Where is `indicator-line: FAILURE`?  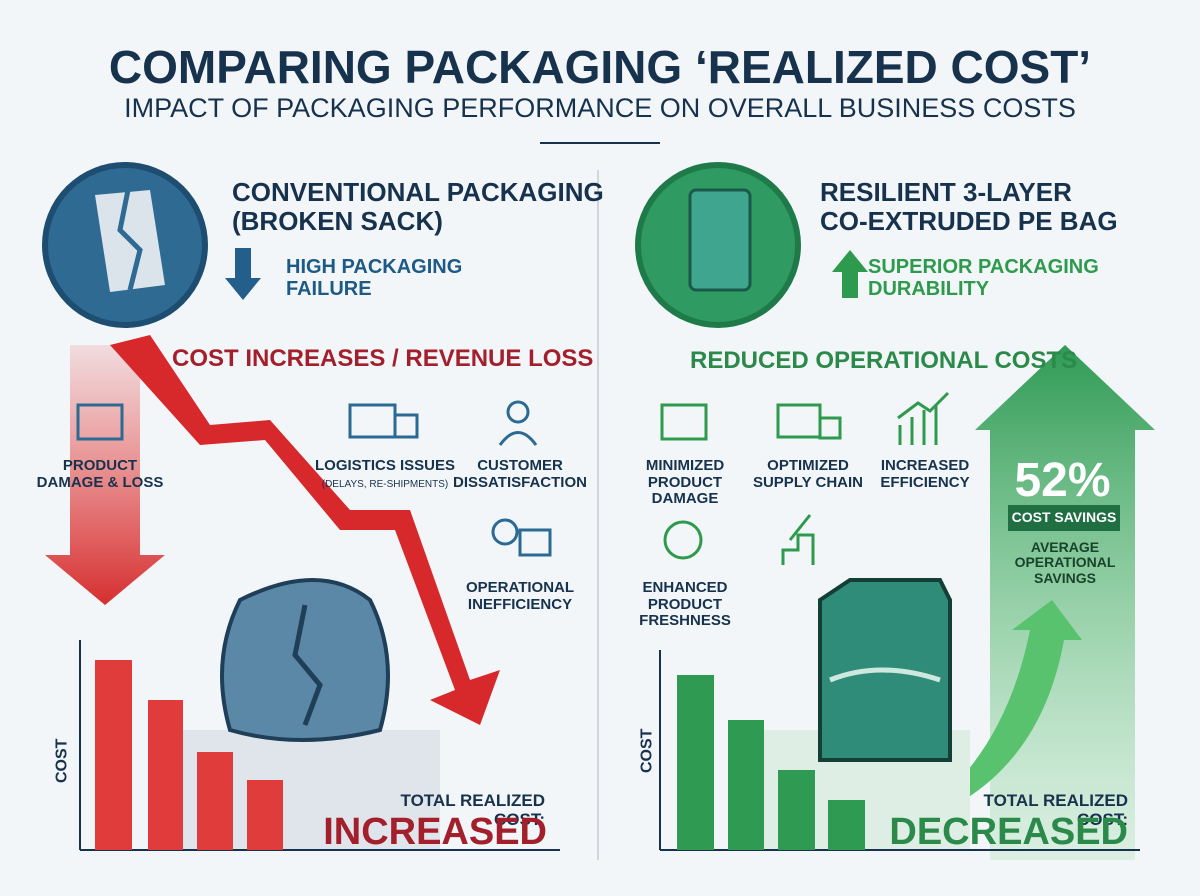
indicator-line: FAILURE is located at coordinates (329, 289).